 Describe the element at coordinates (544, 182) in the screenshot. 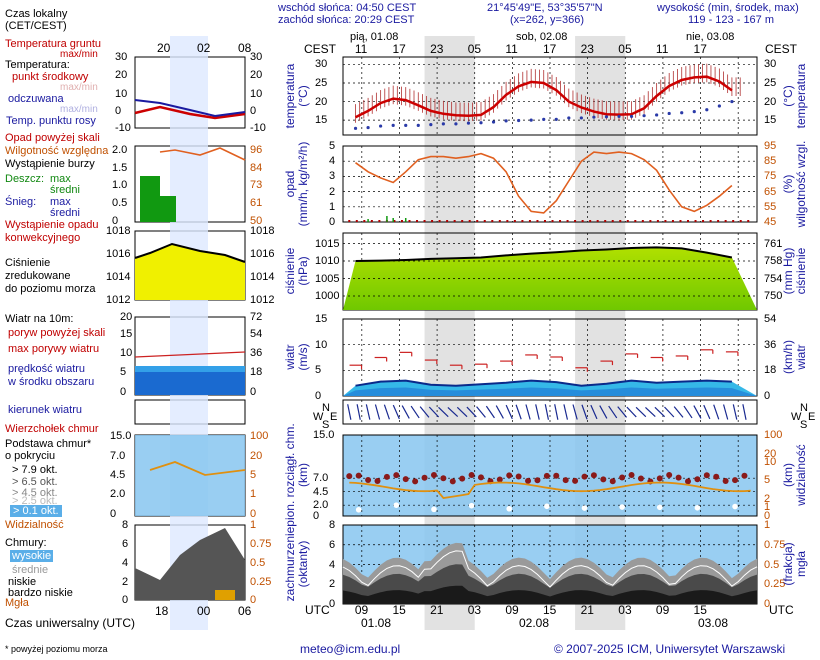

I see `humidity-series-line` at that location.